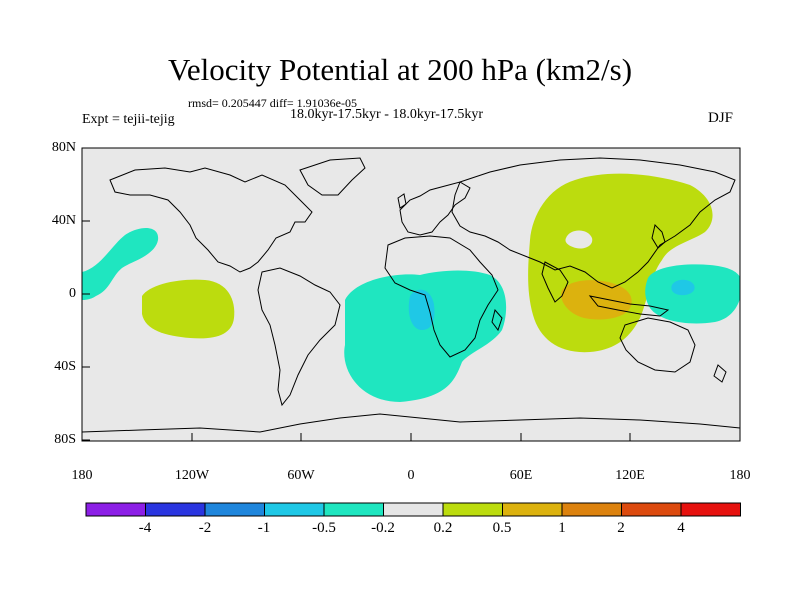 The image size is (800, 600). Describe the element at coordinates (63, 147) in the screenshot. I see `lat-label-80n: 80N` at that location.